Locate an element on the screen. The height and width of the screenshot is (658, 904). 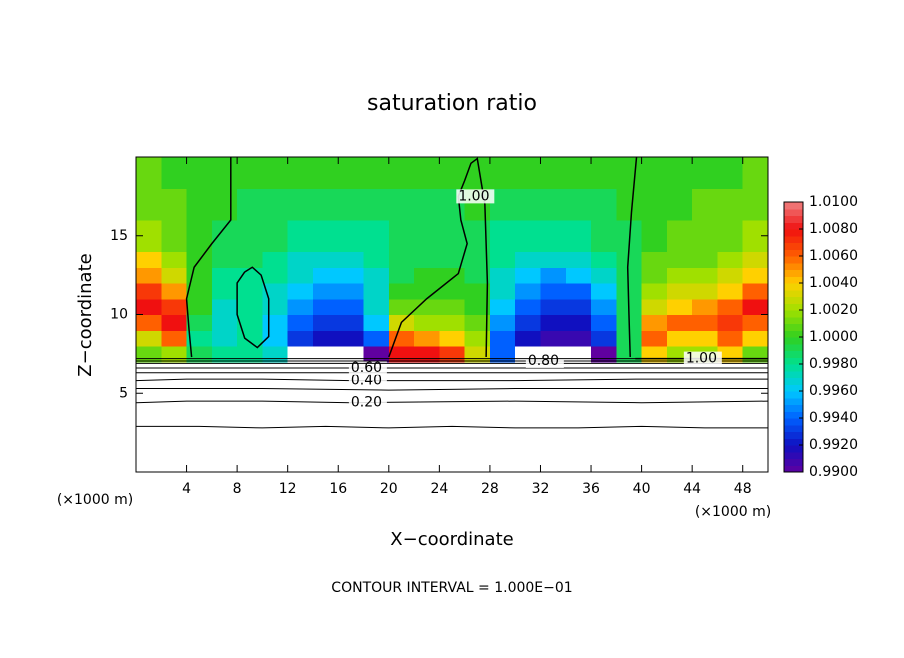
x-unit-label: (×1000 m) is located at coordinates (733, 512).